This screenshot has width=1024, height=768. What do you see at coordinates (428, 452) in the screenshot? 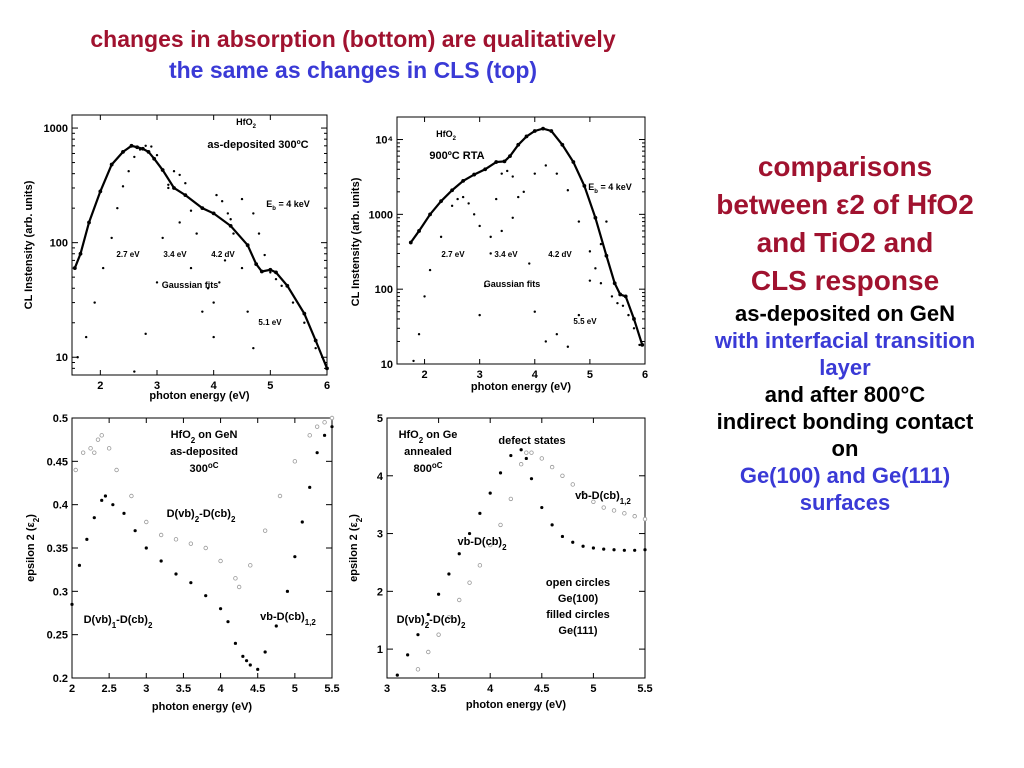
I see `chart-annotation: annealed` at bounding box center [428, 452].